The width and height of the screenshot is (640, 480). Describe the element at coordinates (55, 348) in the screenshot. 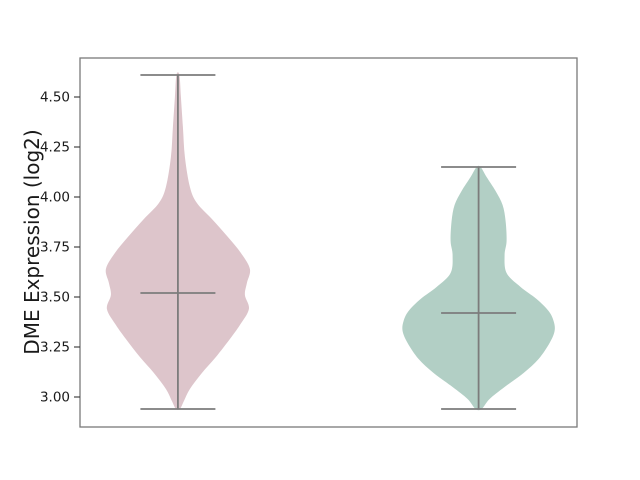

I see `y-tick-label: 3.25` at that location.